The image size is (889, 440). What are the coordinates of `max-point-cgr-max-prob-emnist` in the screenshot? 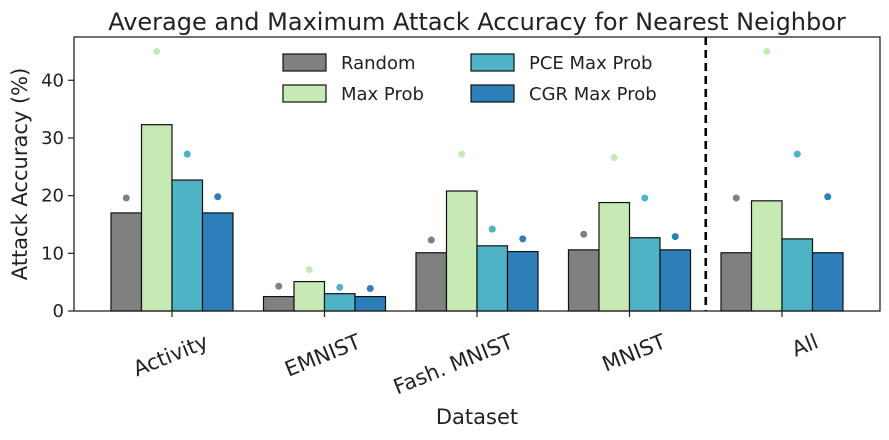 It's located at (370, 289).